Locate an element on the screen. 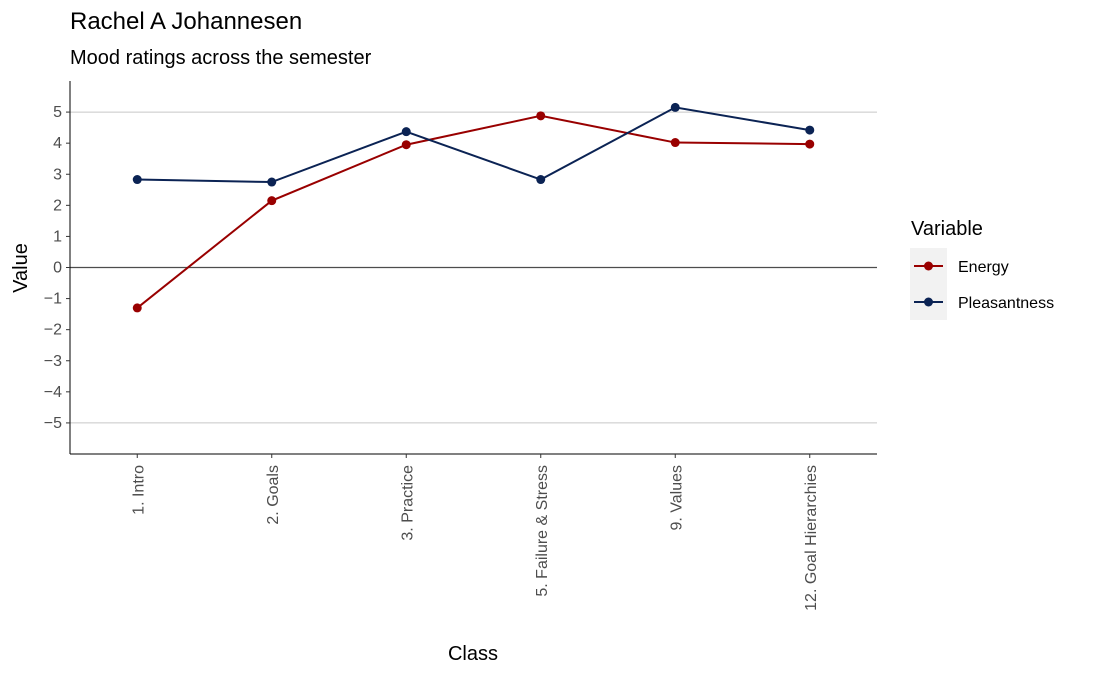 This screenshot has height=675, width=1094. legend-label-energy: Energy is located at coordinates (983, 267).